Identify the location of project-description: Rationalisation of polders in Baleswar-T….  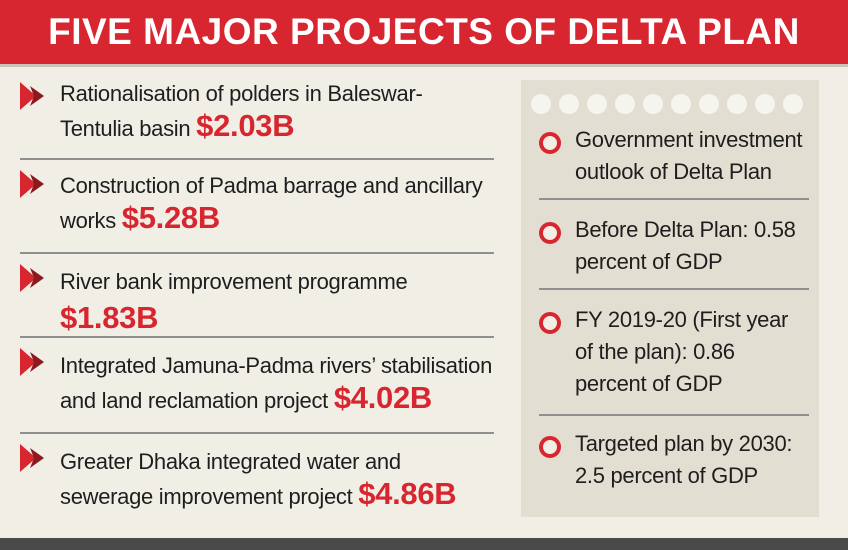
(241, 111).